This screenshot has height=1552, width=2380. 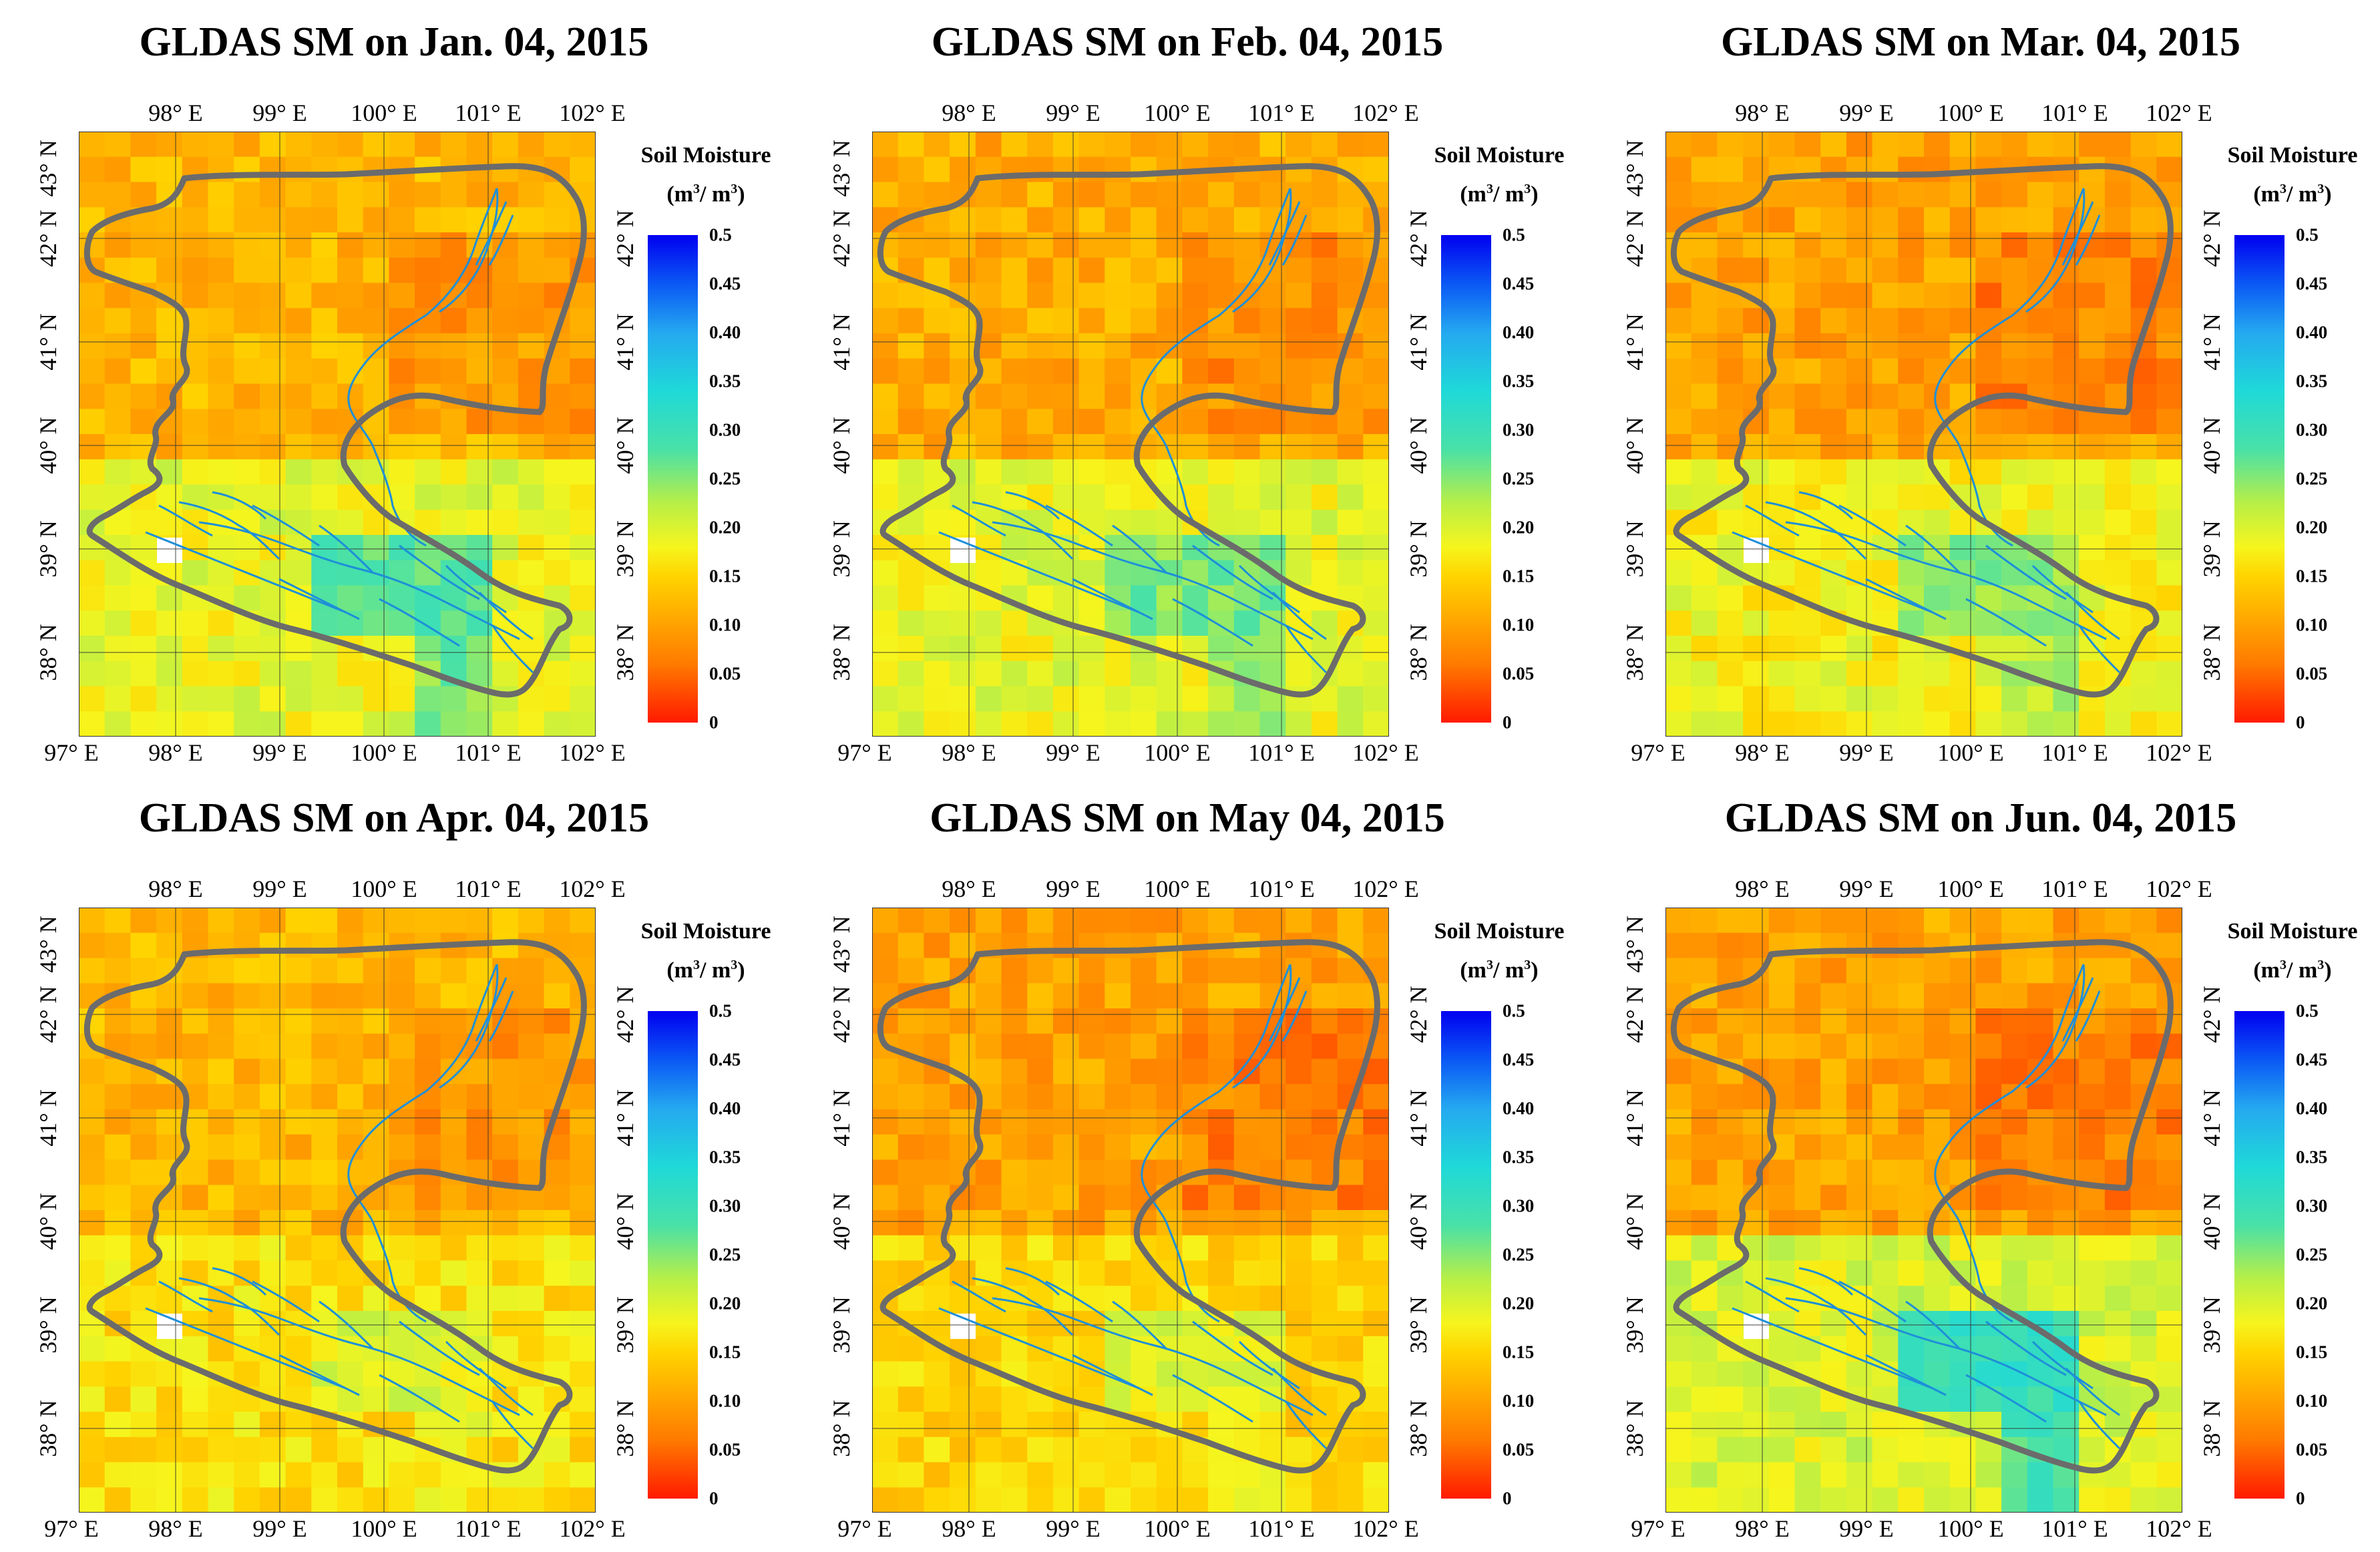 What do you see at coordinates (2312, 1205) in the screenshot?
I see `colorbar-tick-label: 0.30` at bounding box center [2312, 1205].